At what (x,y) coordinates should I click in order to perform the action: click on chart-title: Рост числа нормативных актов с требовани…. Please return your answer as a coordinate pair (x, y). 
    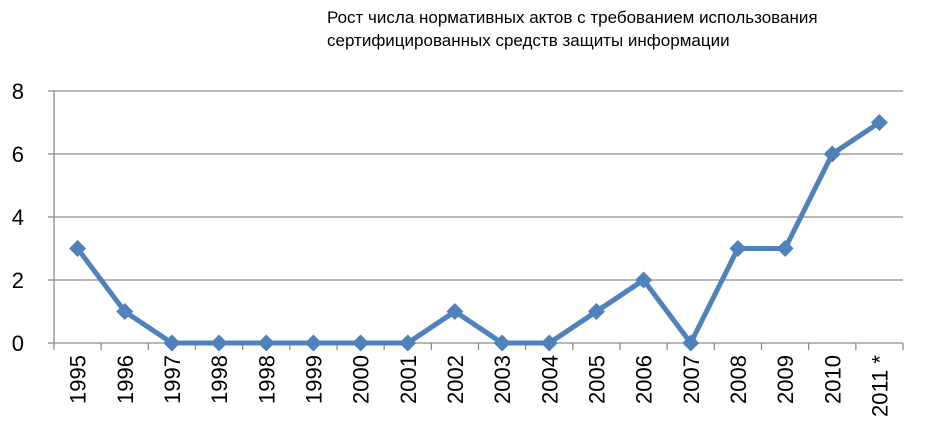
    Looking at the image, I should click on (572, 29).